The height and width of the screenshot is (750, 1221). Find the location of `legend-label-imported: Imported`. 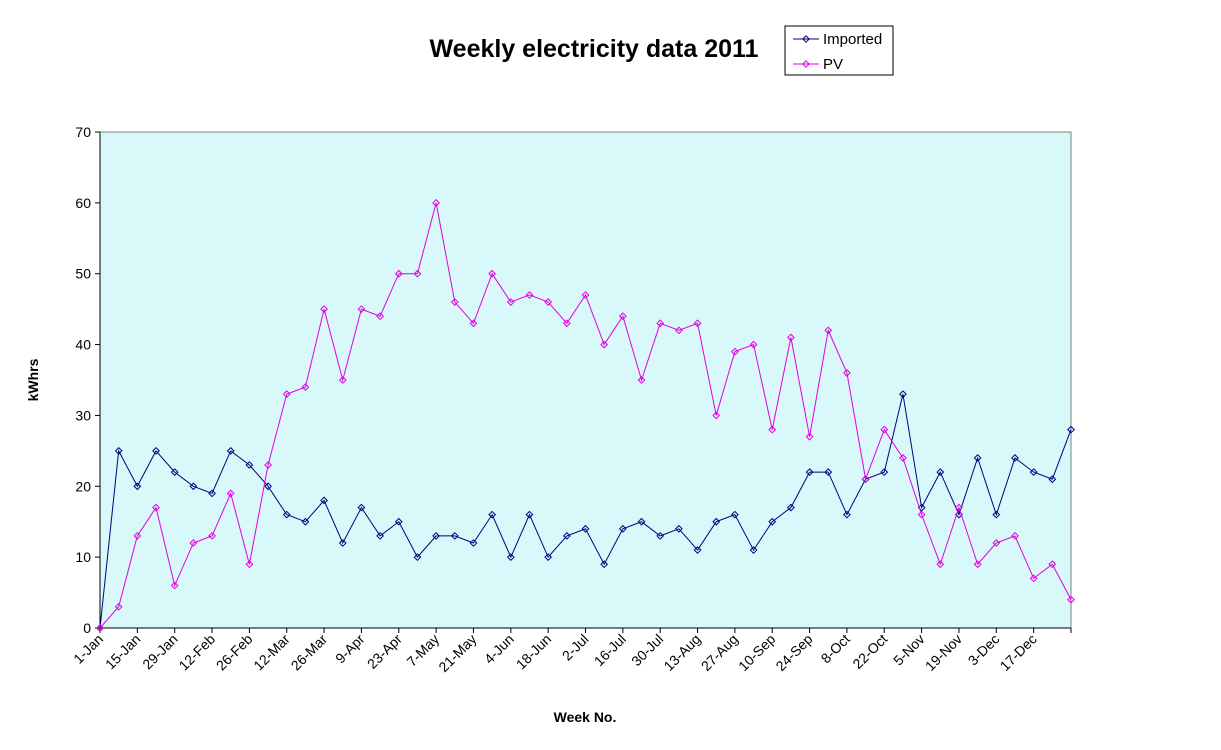

legend-label-imported: Imported is located at coordinates (852, 39).